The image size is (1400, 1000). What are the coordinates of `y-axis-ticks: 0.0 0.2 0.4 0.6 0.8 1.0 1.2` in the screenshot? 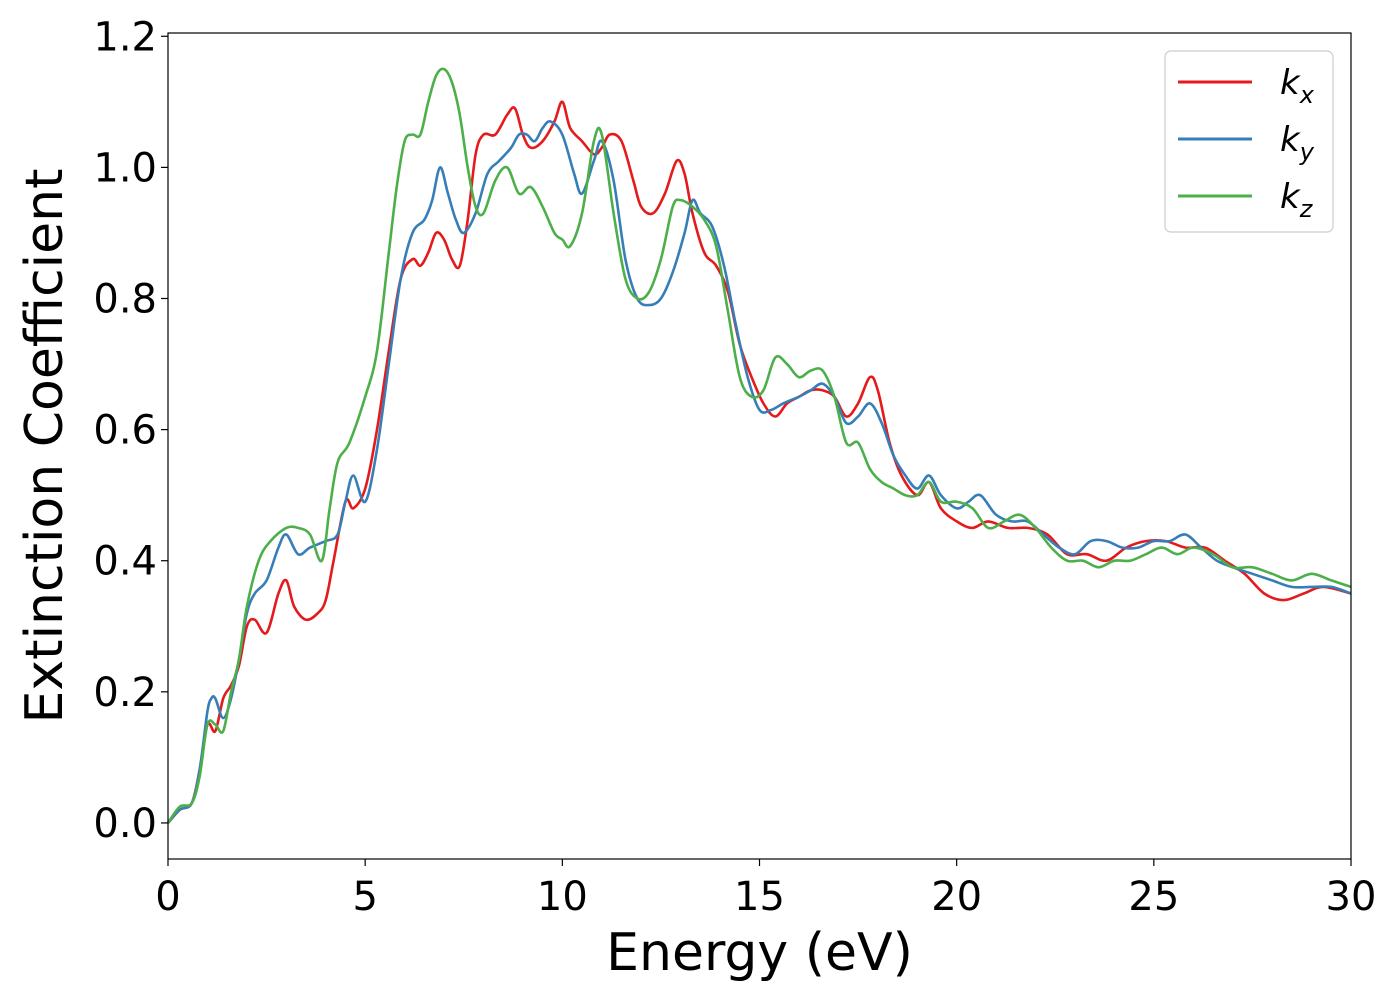 It's located at (130, 430).